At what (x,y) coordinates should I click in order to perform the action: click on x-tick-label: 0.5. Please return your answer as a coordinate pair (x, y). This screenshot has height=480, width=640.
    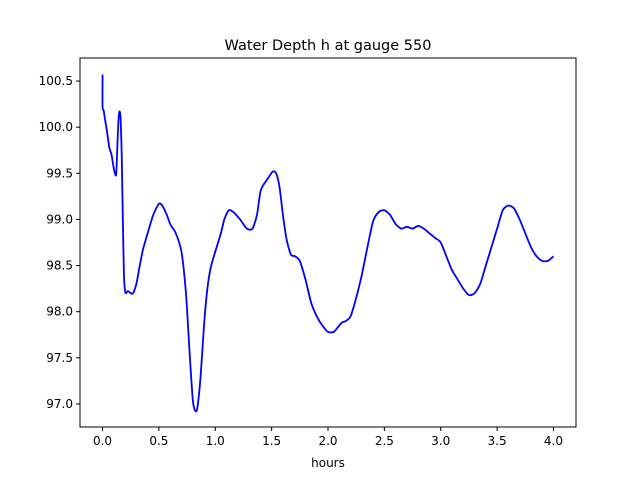
    Looking at the image, I should click on (158, 441).